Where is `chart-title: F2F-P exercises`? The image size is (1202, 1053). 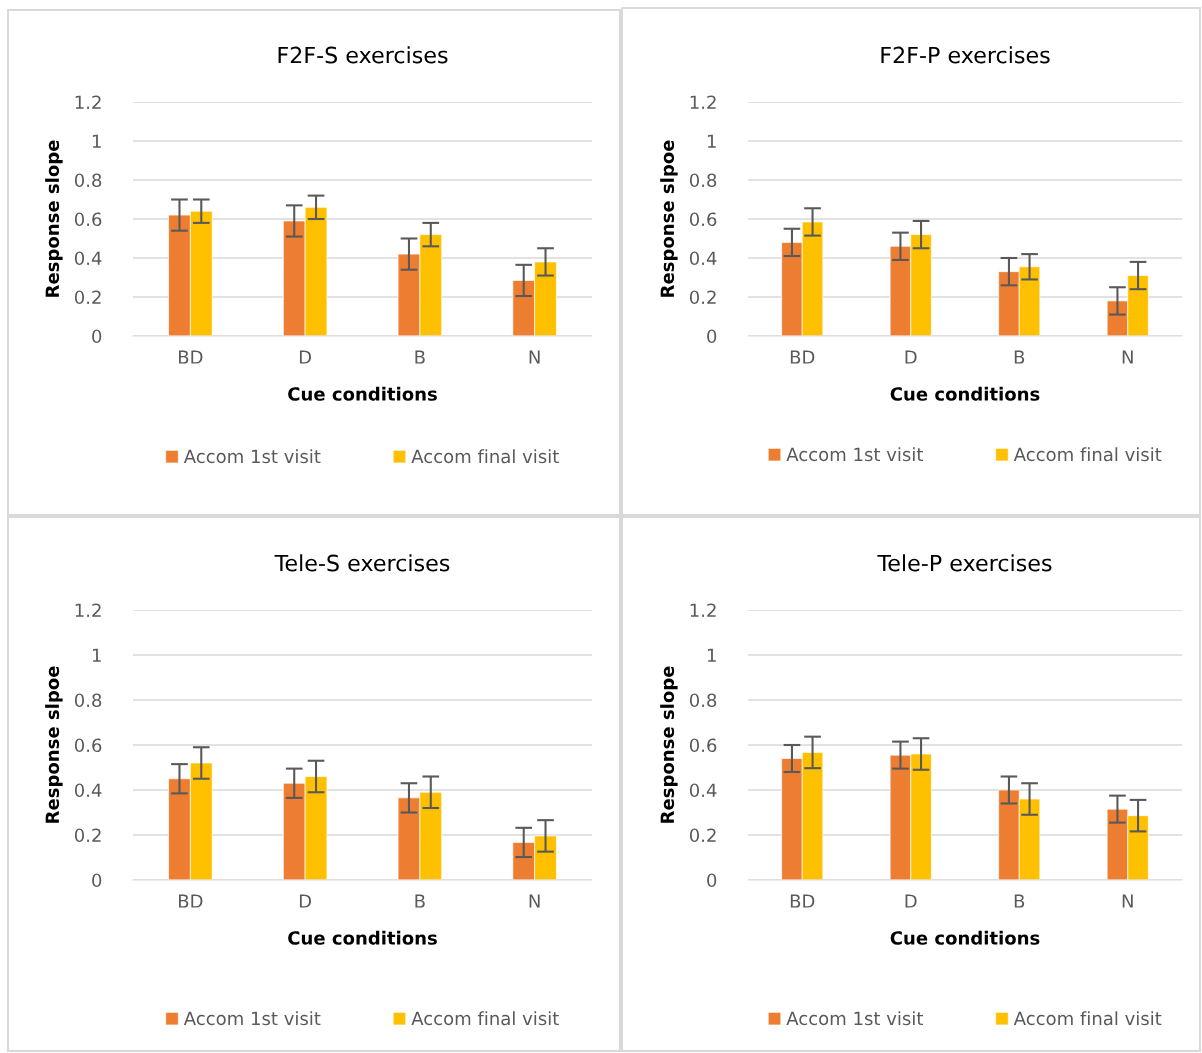
chart-title: F2F-P exercises is located at coordinates (965, 55).